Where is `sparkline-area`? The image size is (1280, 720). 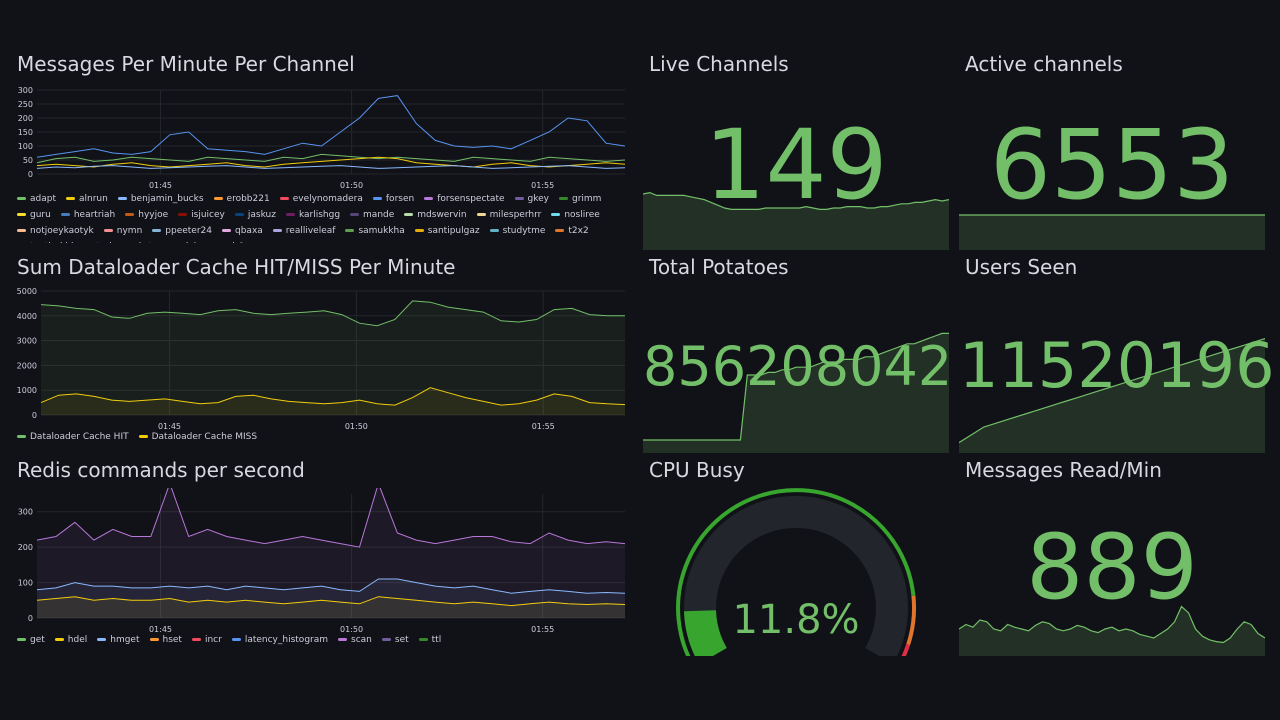 sparkline-area is located at coordinates (796, 393).